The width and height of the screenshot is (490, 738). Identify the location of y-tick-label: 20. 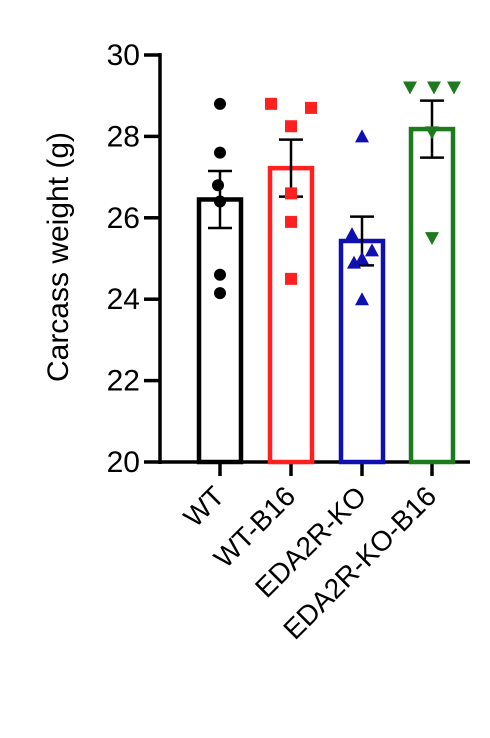
(123, 462).